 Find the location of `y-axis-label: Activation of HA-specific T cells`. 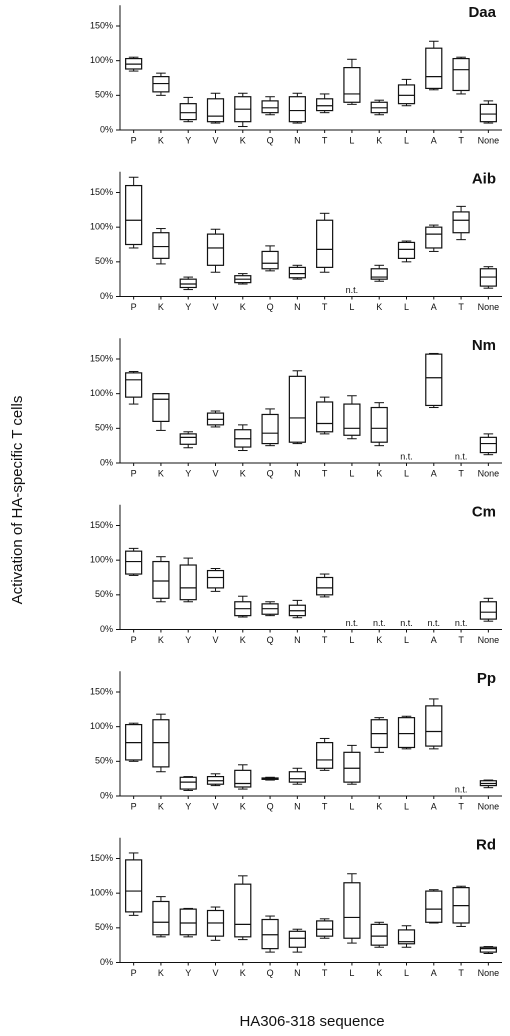

y-axis-label: Activation of HA-specific T cells is located at coordinates (17, 500).